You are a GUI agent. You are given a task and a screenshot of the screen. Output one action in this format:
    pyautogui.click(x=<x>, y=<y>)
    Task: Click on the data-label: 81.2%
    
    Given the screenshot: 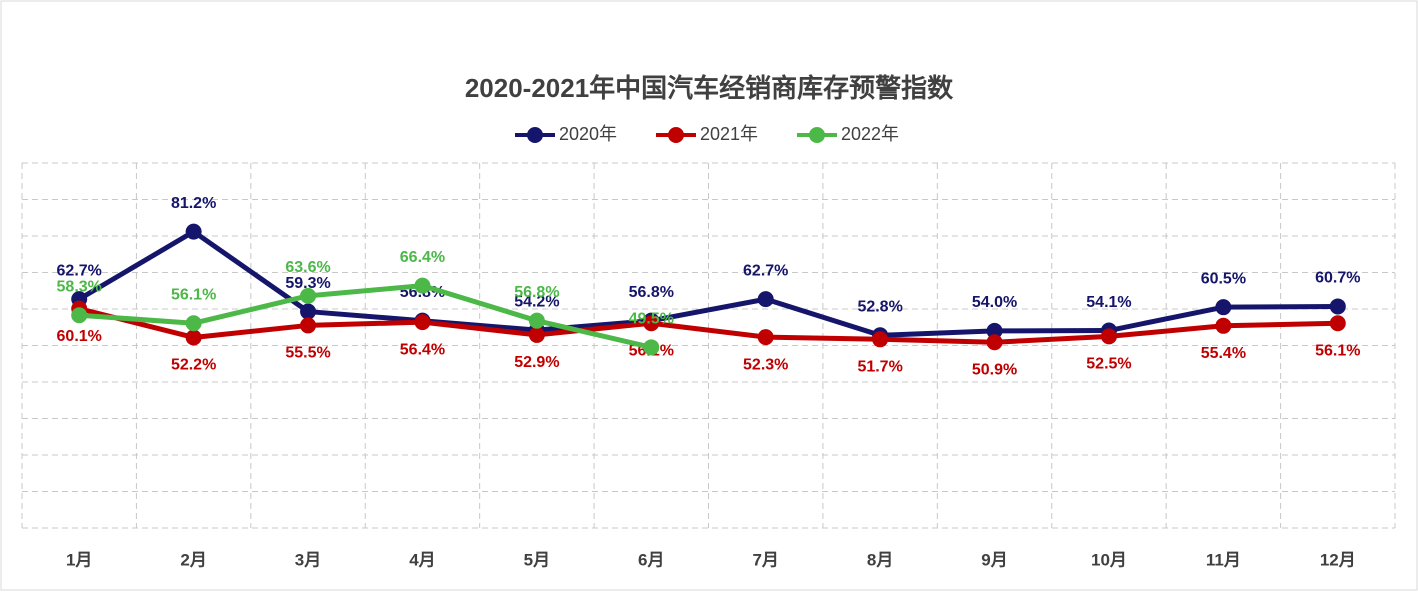 What is the action you would take?
    pyautogui.click(x=193, y=203)
    